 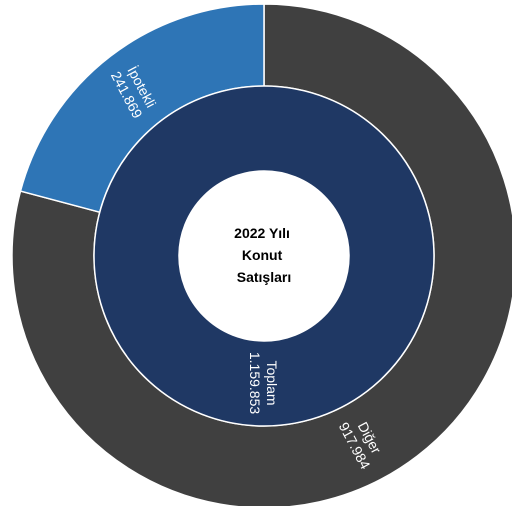 I want to click on center-hole, so click(x=264, y=256).